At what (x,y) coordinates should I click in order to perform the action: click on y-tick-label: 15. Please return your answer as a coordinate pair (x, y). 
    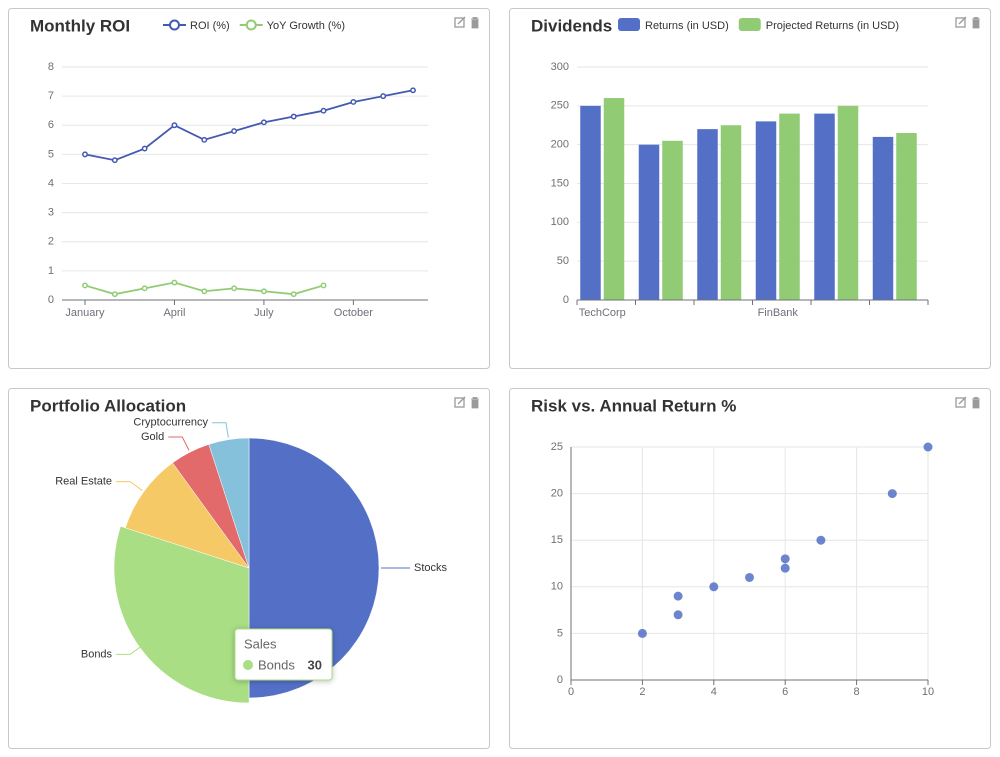
    Looking at the image, I should click on (557, 540).